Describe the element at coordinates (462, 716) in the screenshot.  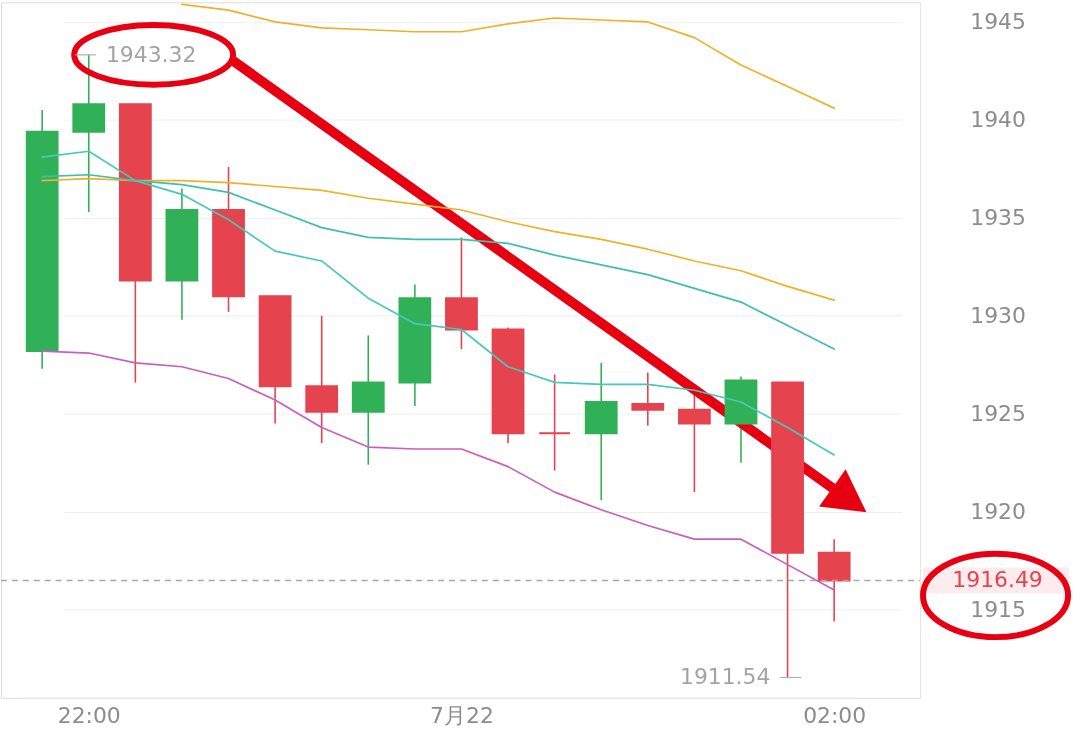
I see `x-tick-label: 7月22` at that location.